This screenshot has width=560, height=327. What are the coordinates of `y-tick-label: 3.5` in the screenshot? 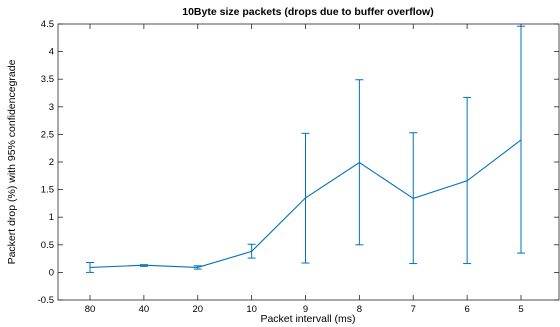 It's located at (47, 79).